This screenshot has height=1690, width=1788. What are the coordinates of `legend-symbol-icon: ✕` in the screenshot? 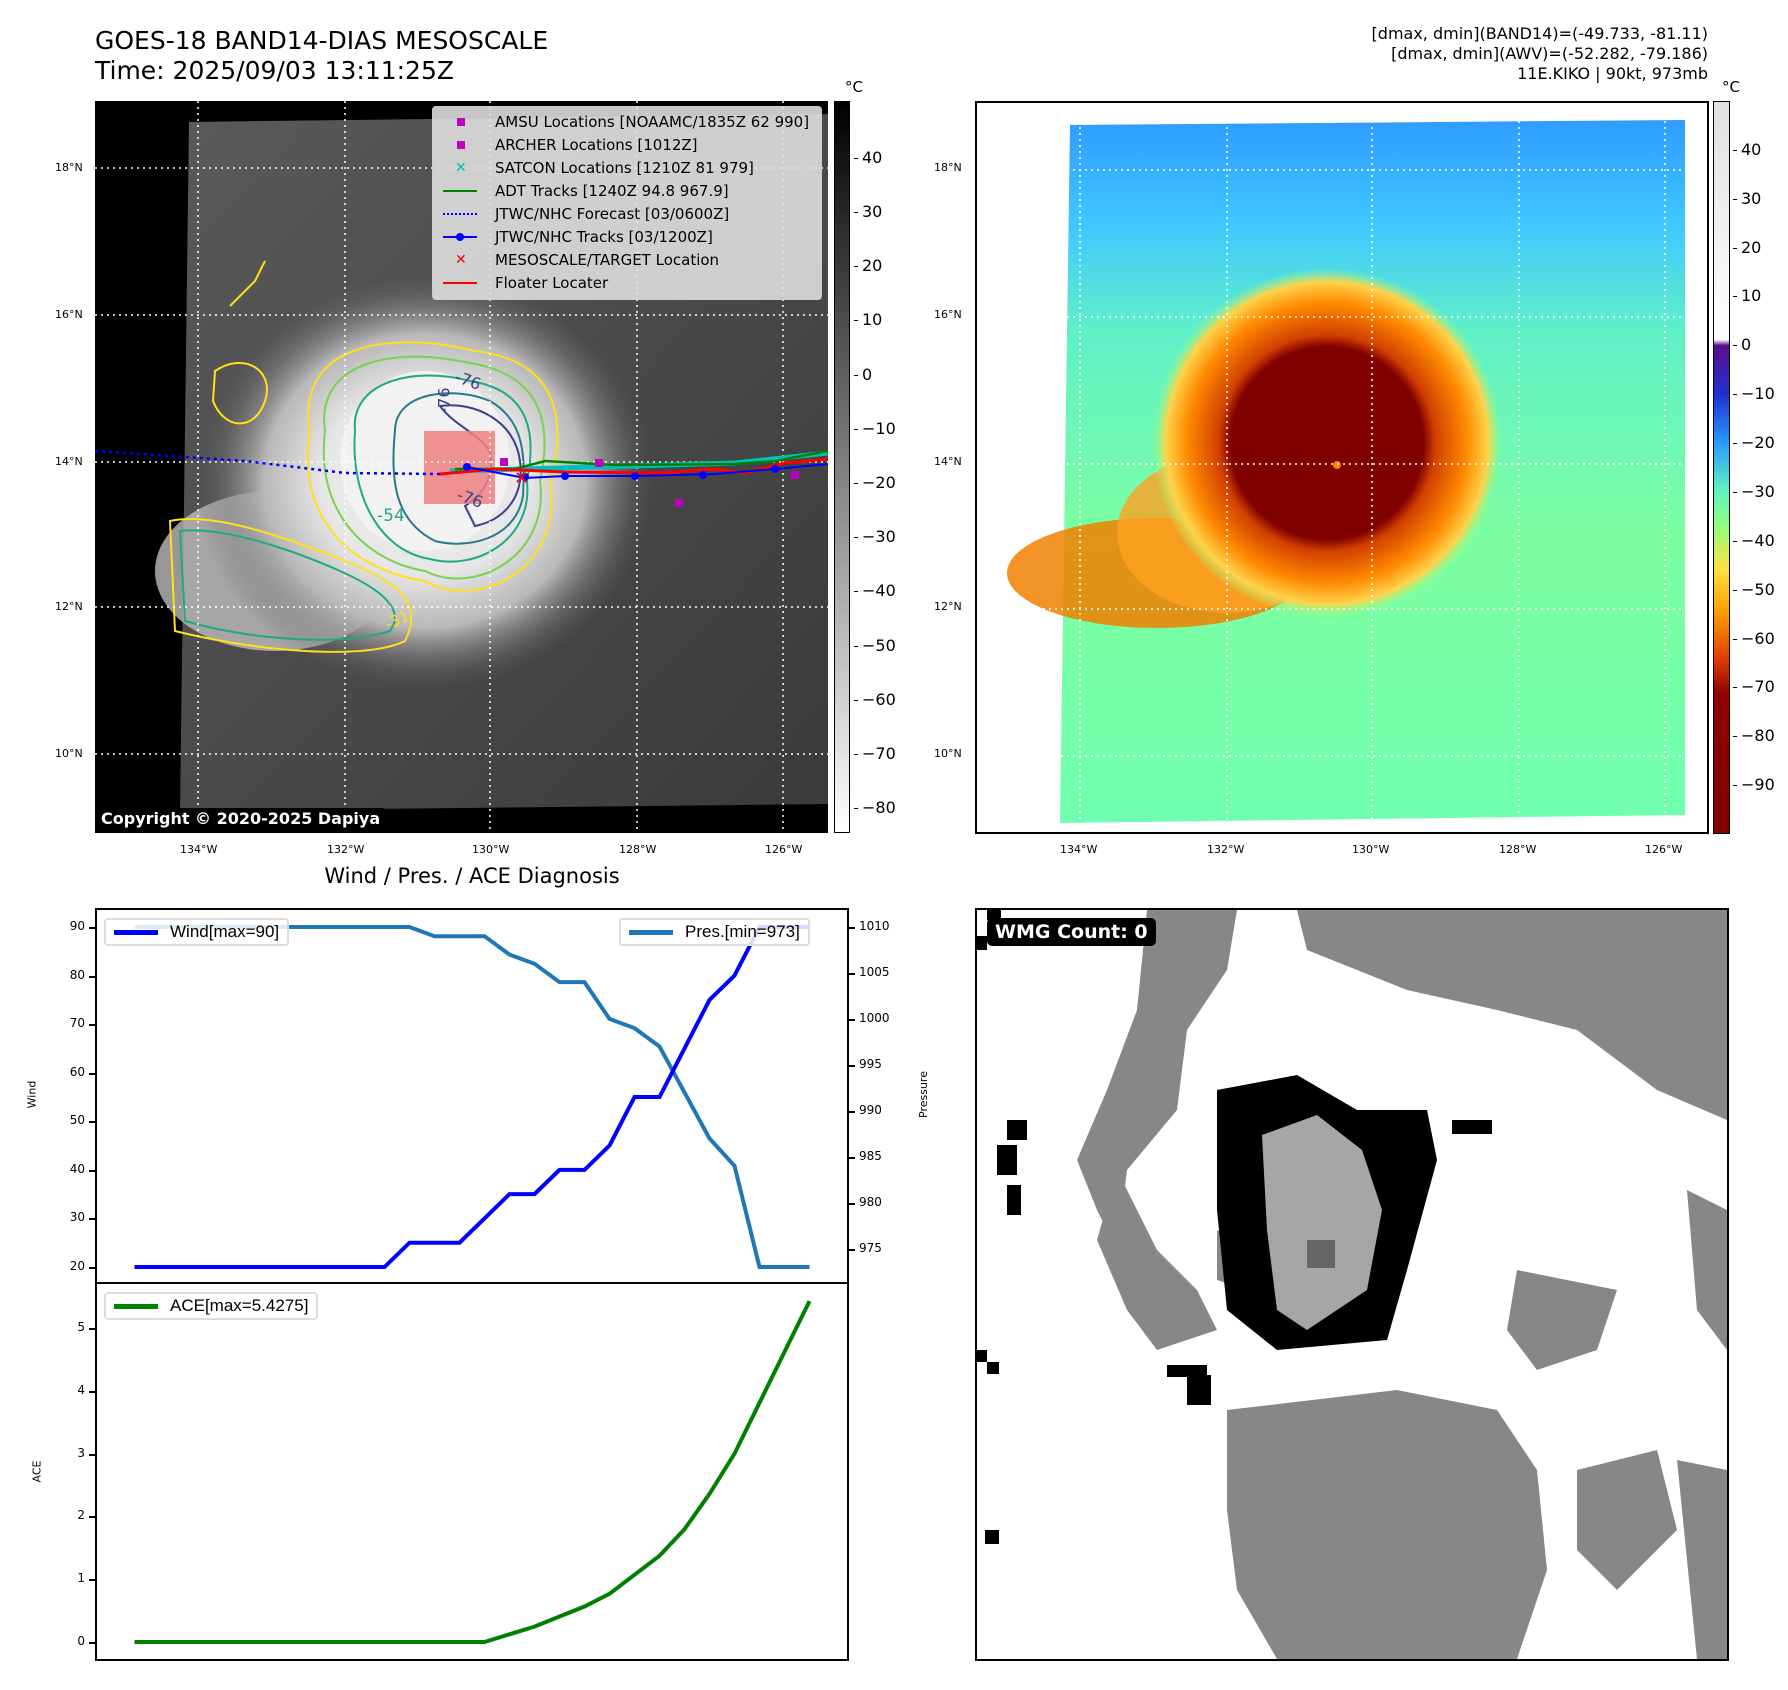 It's located at (461, 260).